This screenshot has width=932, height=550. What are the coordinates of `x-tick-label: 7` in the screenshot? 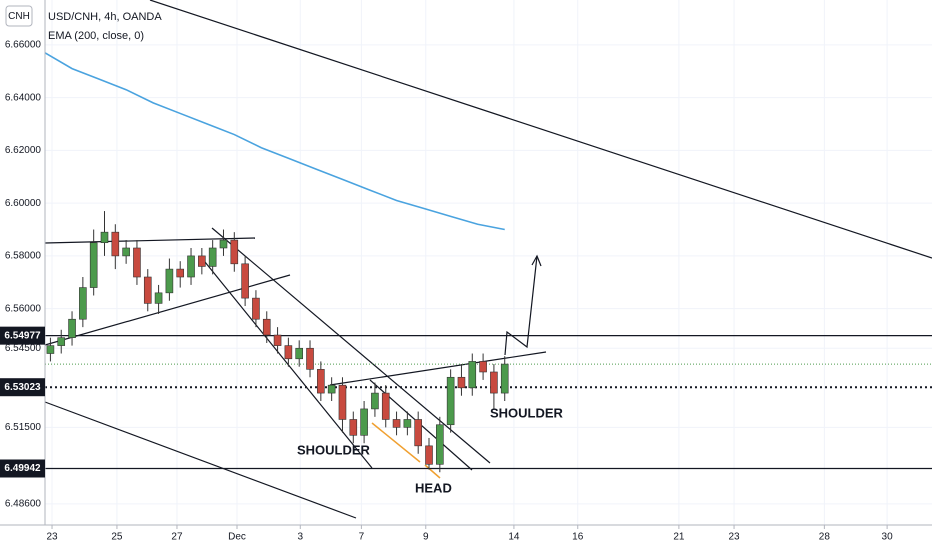 It's located at (362, 537).